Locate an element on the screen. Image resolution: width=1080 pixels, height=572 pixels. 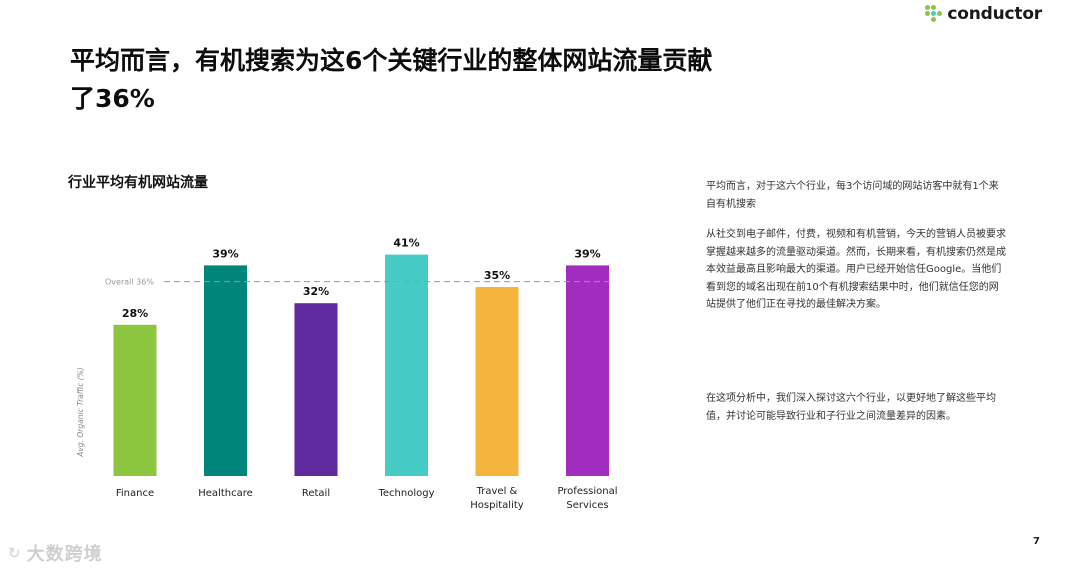
chart-title: 行业平均有机网站流量 is located at coordinates (138, 183).